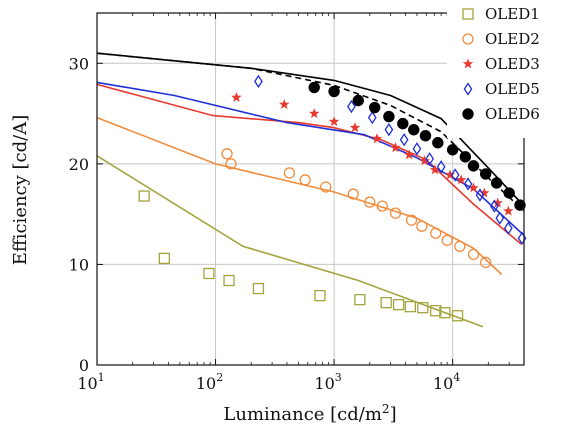  What do you see at coordinates (512, 89) in the screenshot?
I see `oled5-legend-label: OLED5` at bounding box center [512, 89].